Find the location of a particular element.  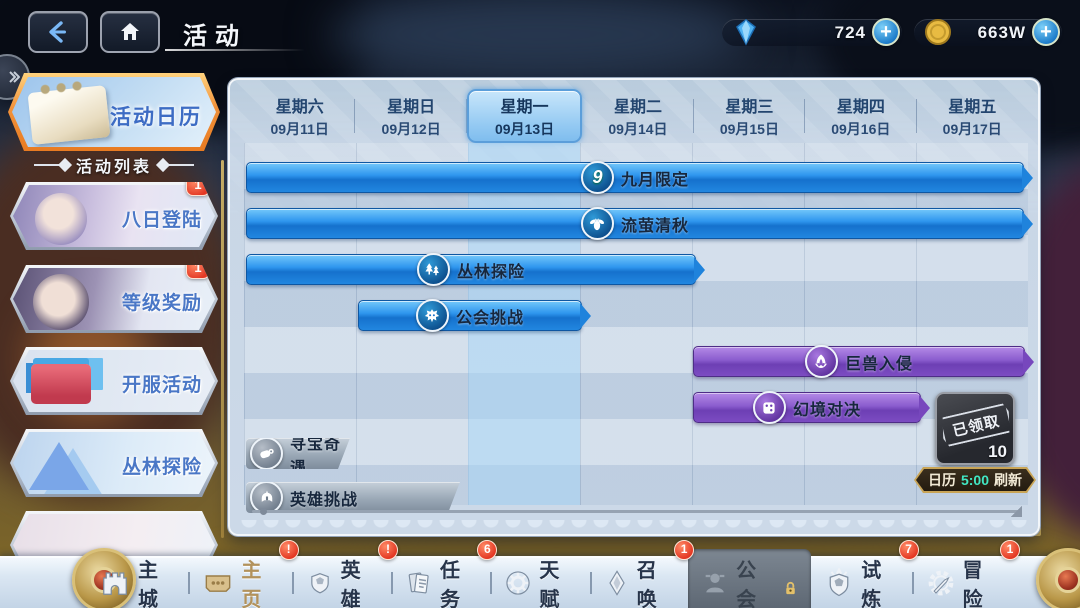

nav-right-ornament is located at coordinates (1058, 578).